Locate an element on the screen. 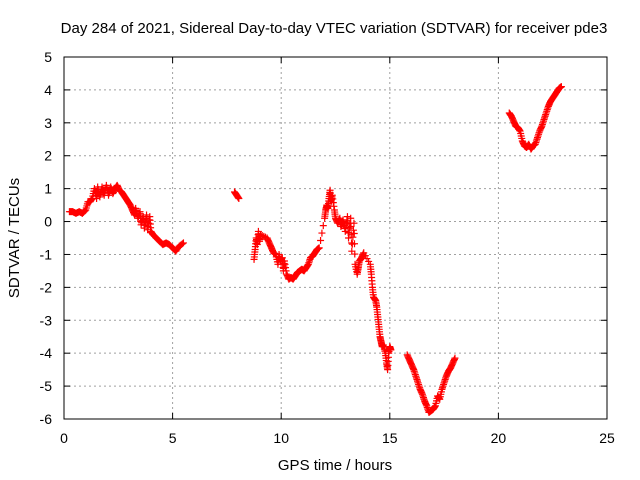  y-tick-label: 4 is located at coordinates (48, 90).